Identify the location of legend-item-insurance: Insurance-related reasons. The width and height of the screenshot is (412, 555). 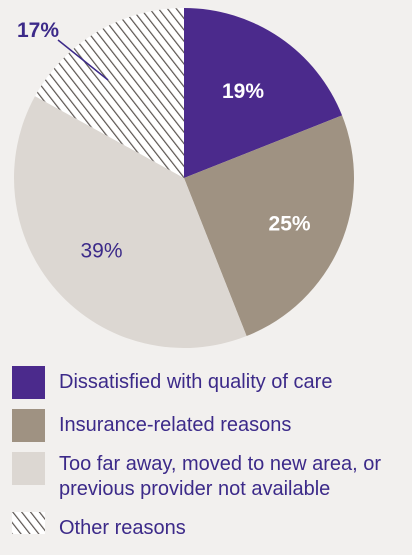
(211, 425).